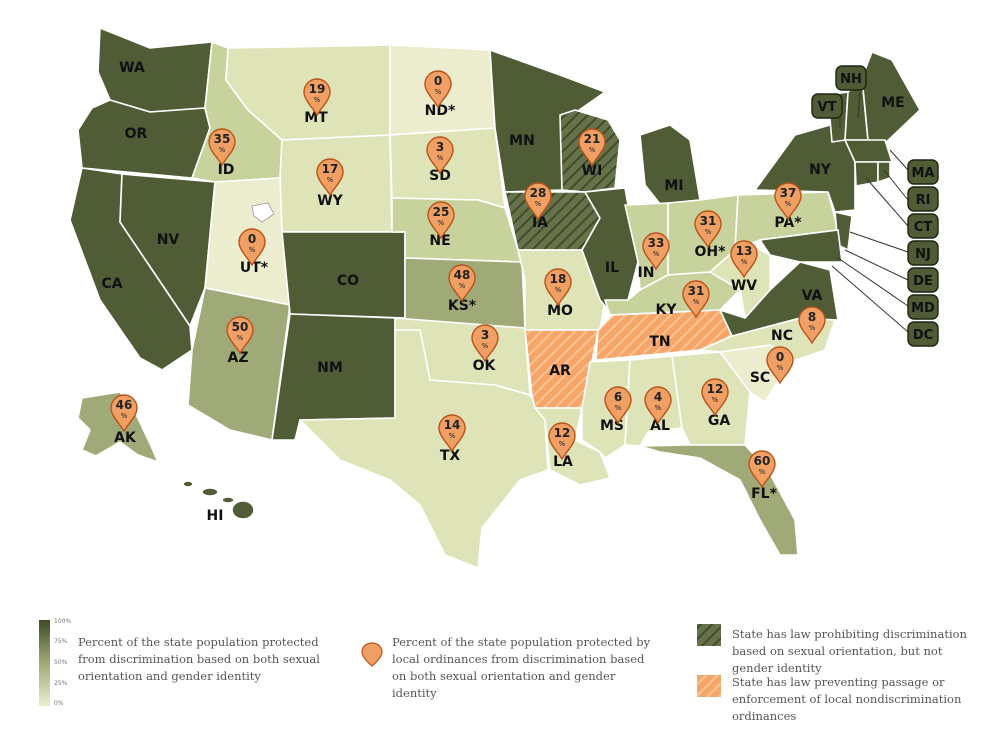  I want to click on label-CA: CA, so click(111, 284).